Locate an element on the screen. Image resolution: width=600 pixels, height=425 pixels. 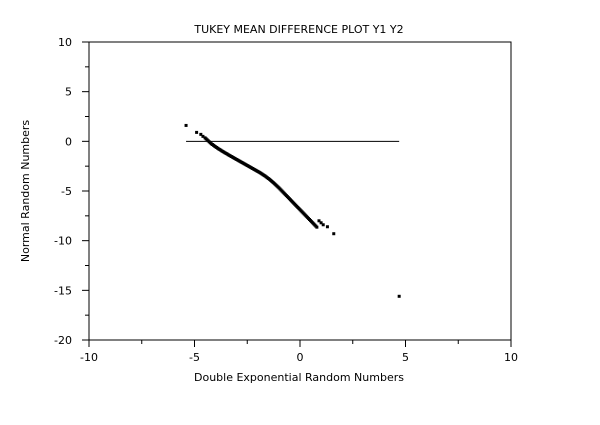
y-tick-label: 5 is located at coordinates (68, 92).